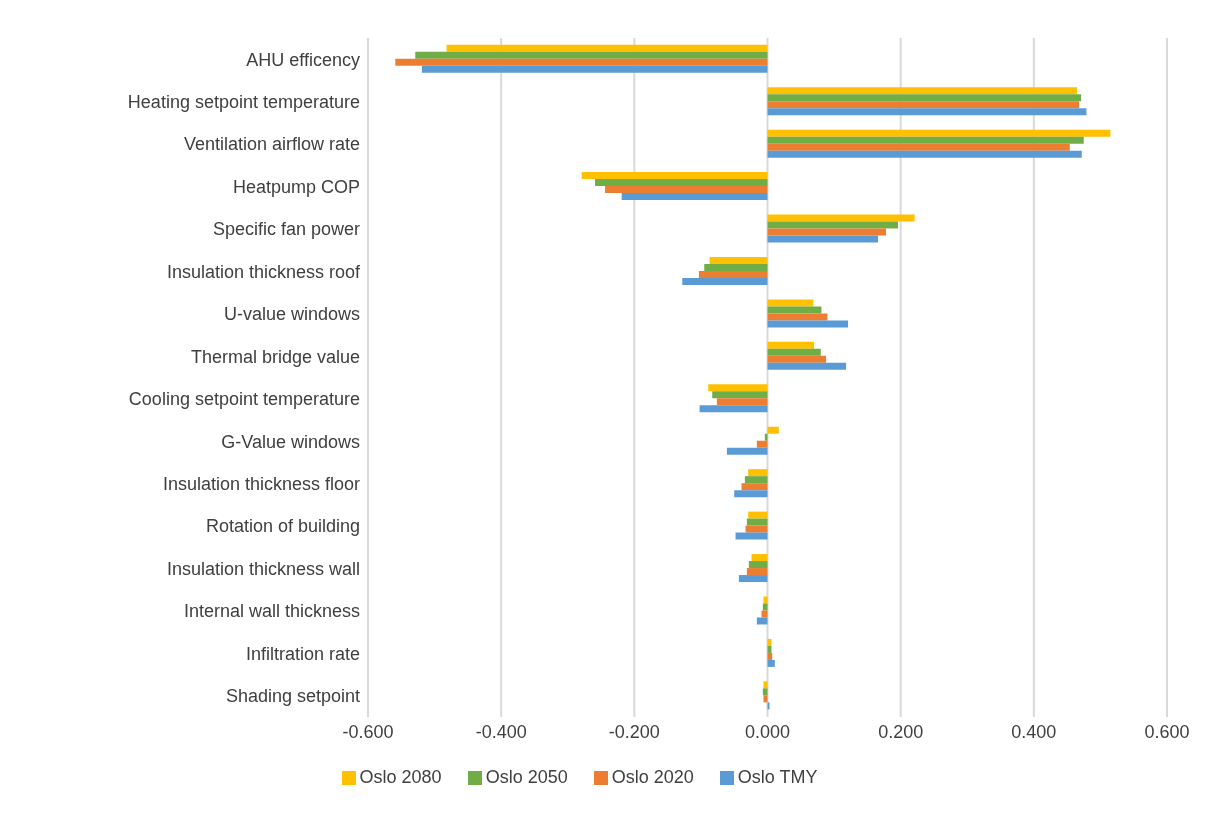 The width and height of the screenshot is (1215, 816). Describe the element at coordinates (263, 271) in the screenshot. I see `y-tick-label: Insulation thickness roof` at that location.